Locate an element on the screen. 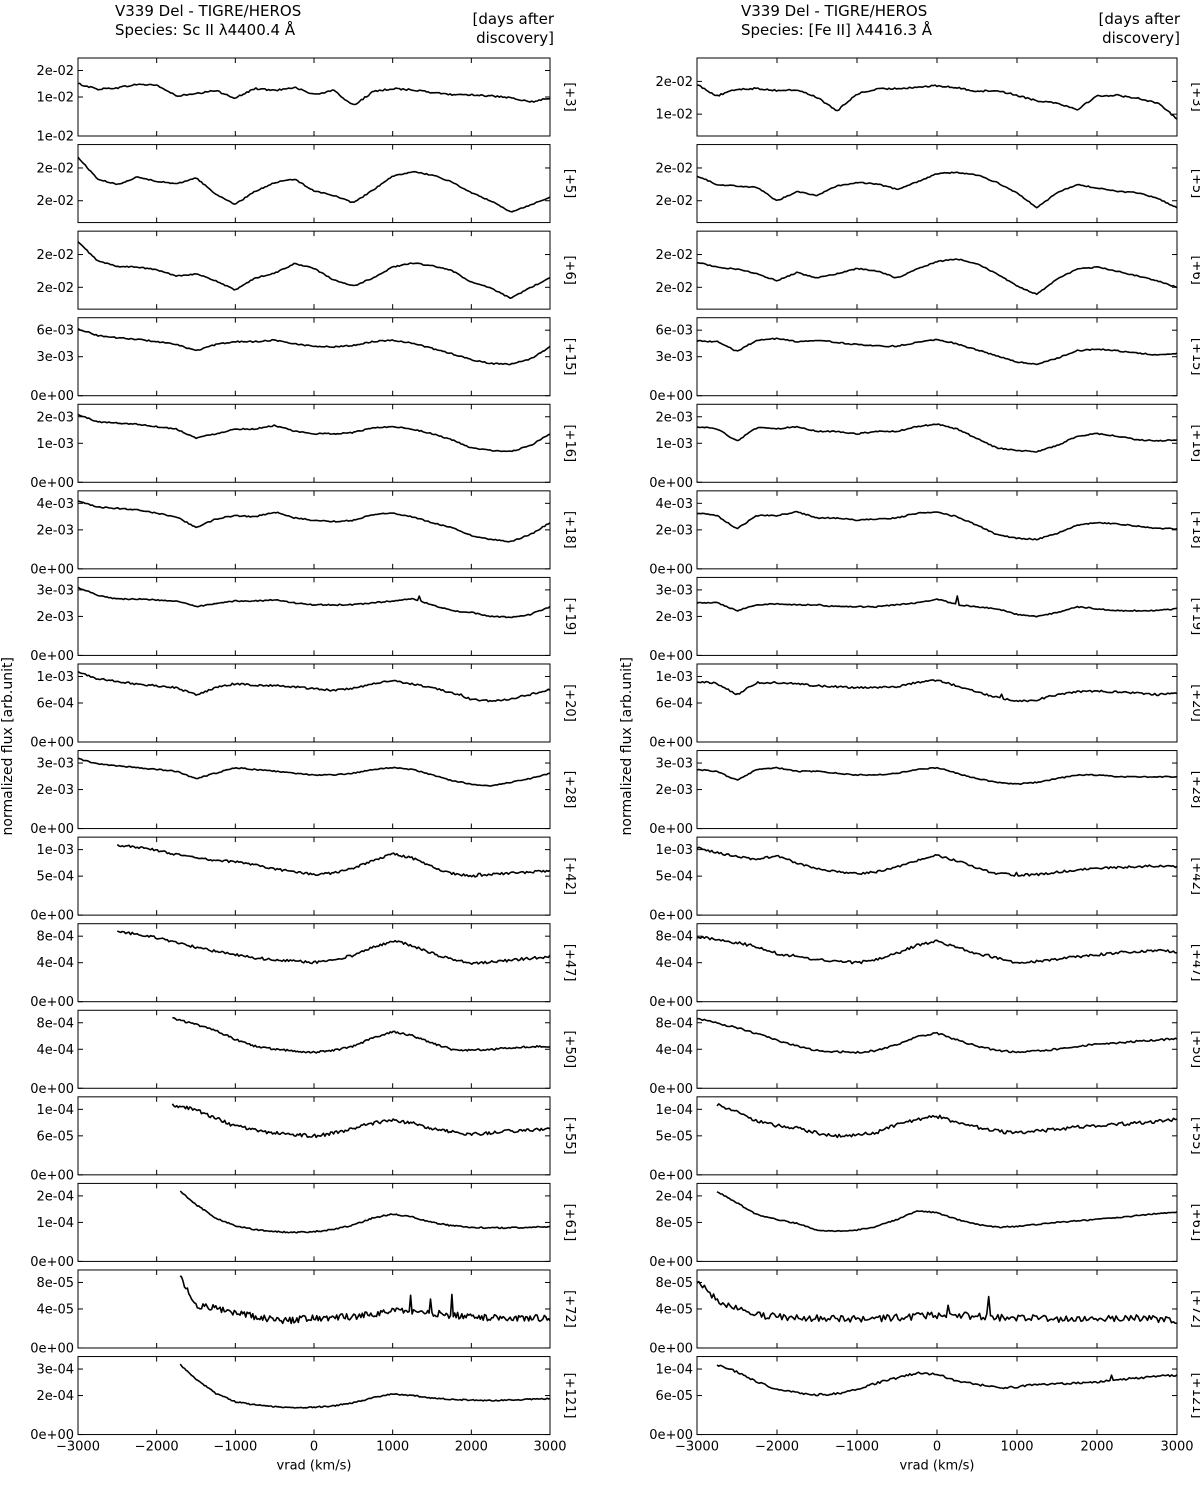 This screenshot has width=1200, height=1485. days-label: [+47] is located at coordinates (1194, 963).